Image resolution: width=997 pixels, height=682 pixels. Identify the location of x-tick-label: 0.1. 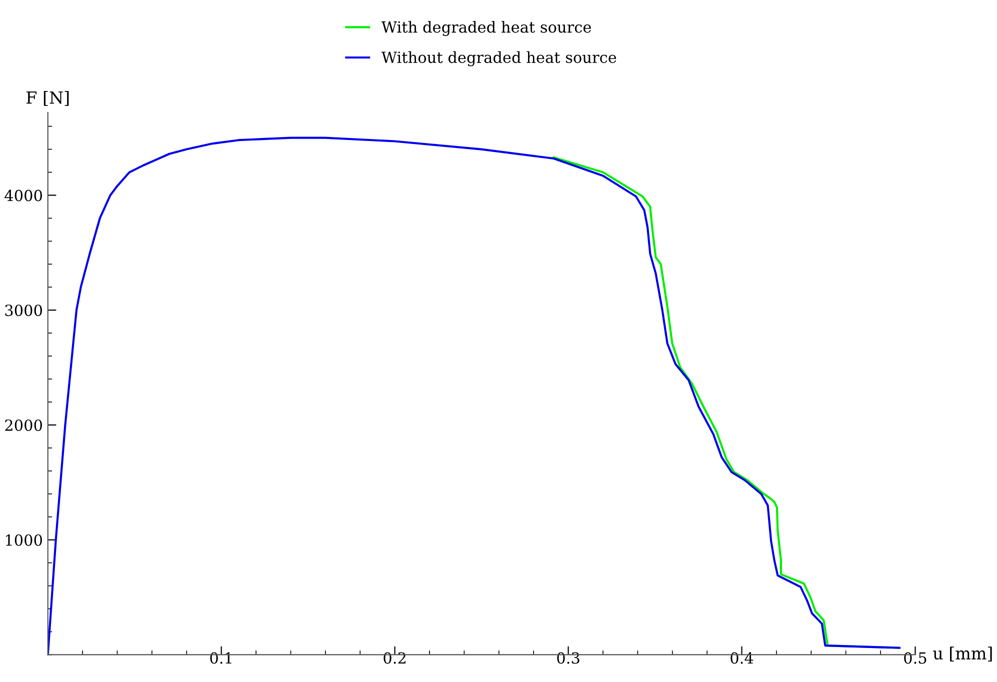
(221, 658).